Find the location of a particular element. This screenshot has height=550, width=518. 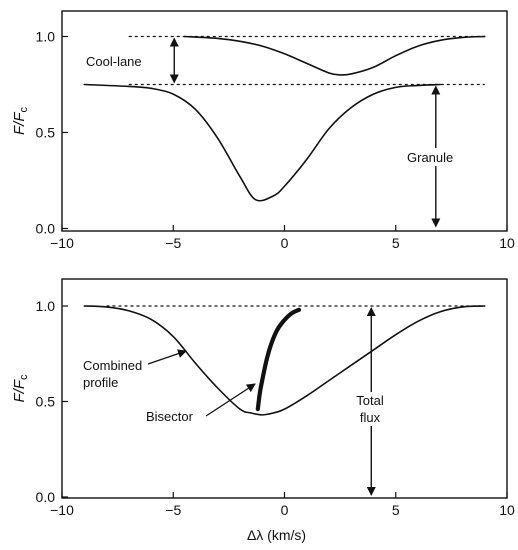

cool-lane-label: Cool-lane is located at coordinates (114, 61).